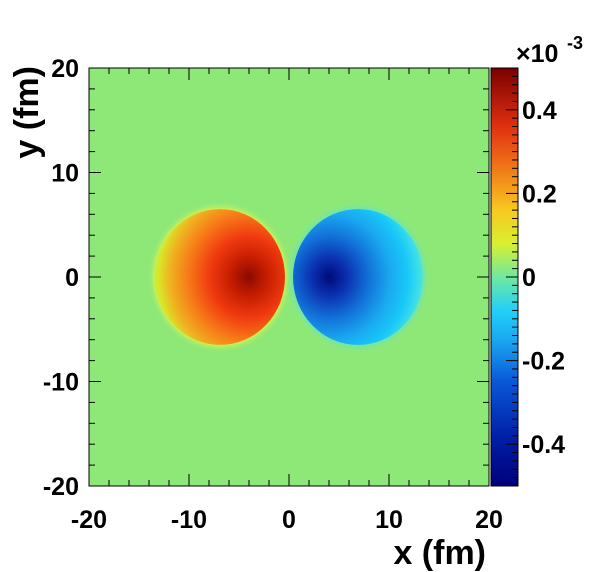 The width and height of the screenshot is (596, 572). What do you see at coordinates (539, 194) in the screenshot?
I see `colorbar-tick-label: 0.2` at bounding box center [539, 194].